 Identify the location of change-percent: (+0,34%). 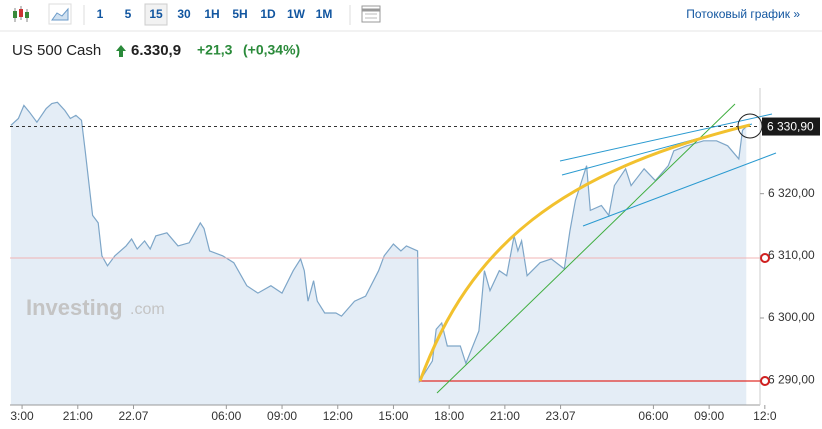
(271, 50).